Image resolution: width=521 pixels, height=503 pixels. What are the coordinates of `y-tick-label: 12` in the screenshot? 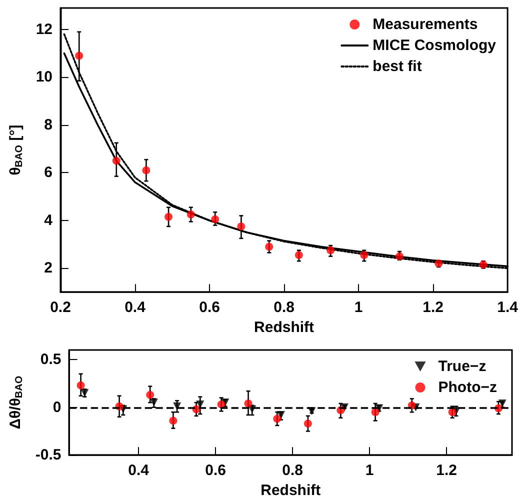 It's located at (44, 29).